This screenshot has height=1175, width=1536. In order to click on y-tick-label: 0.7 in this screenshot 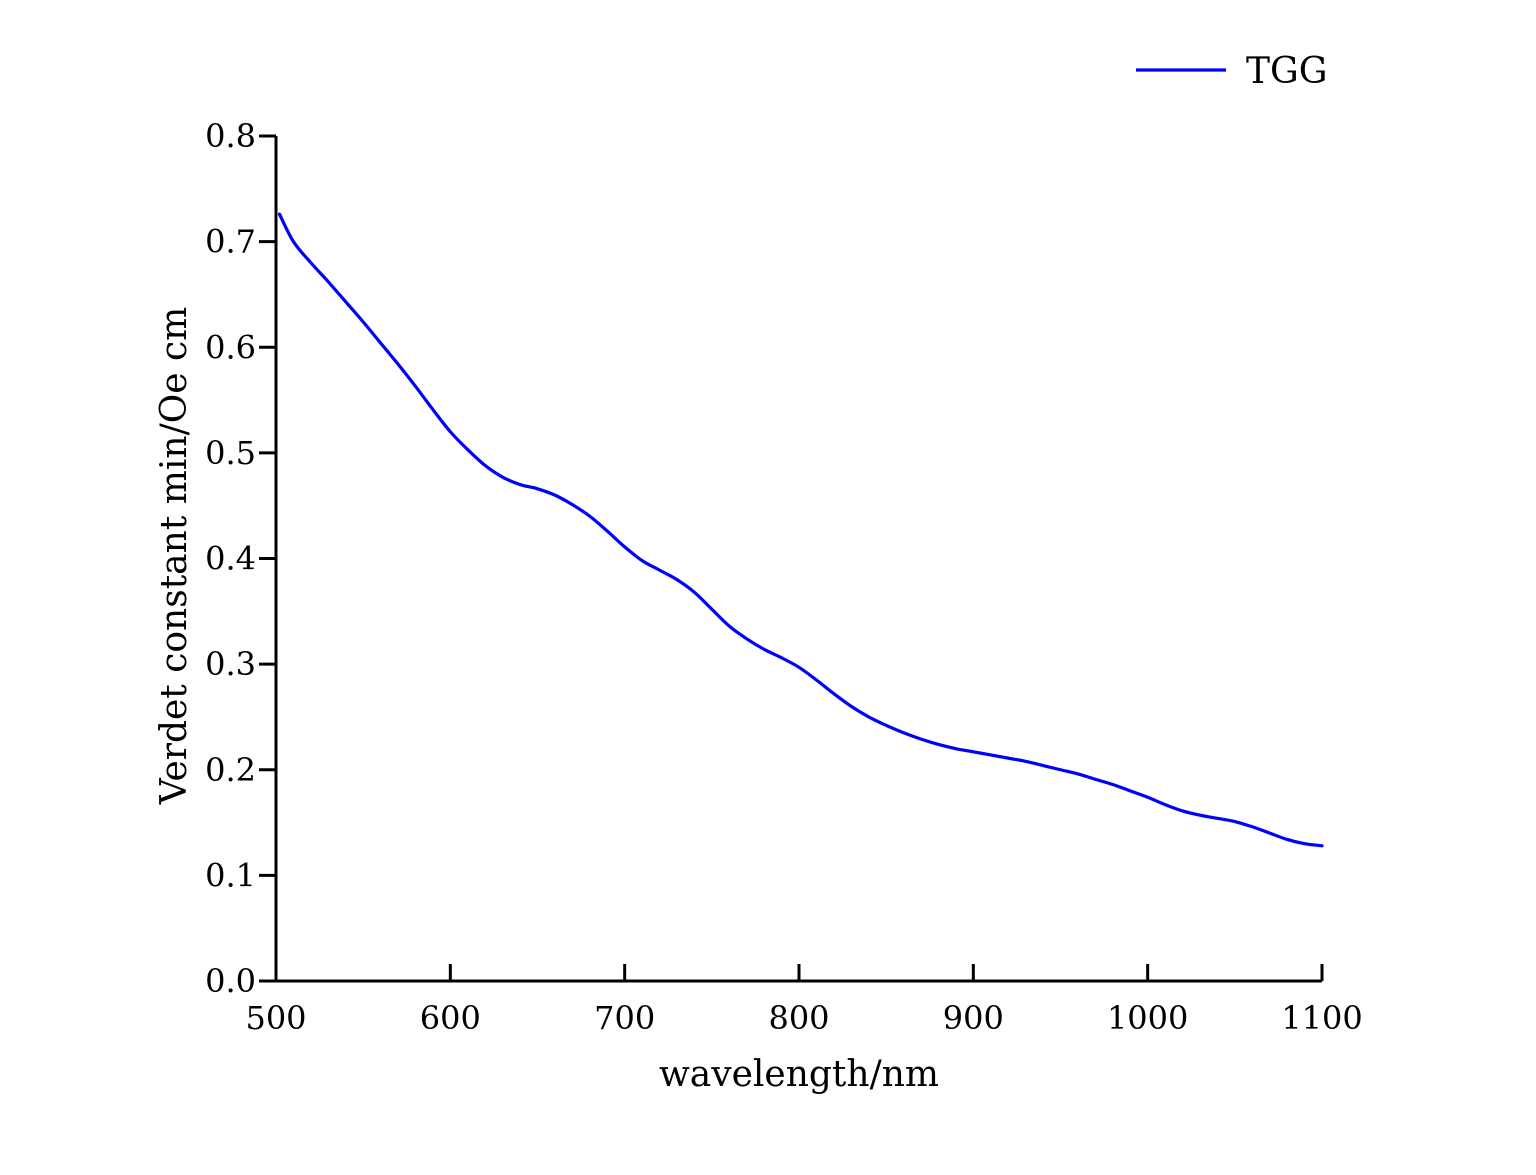, I will do `click(230, 242)`.